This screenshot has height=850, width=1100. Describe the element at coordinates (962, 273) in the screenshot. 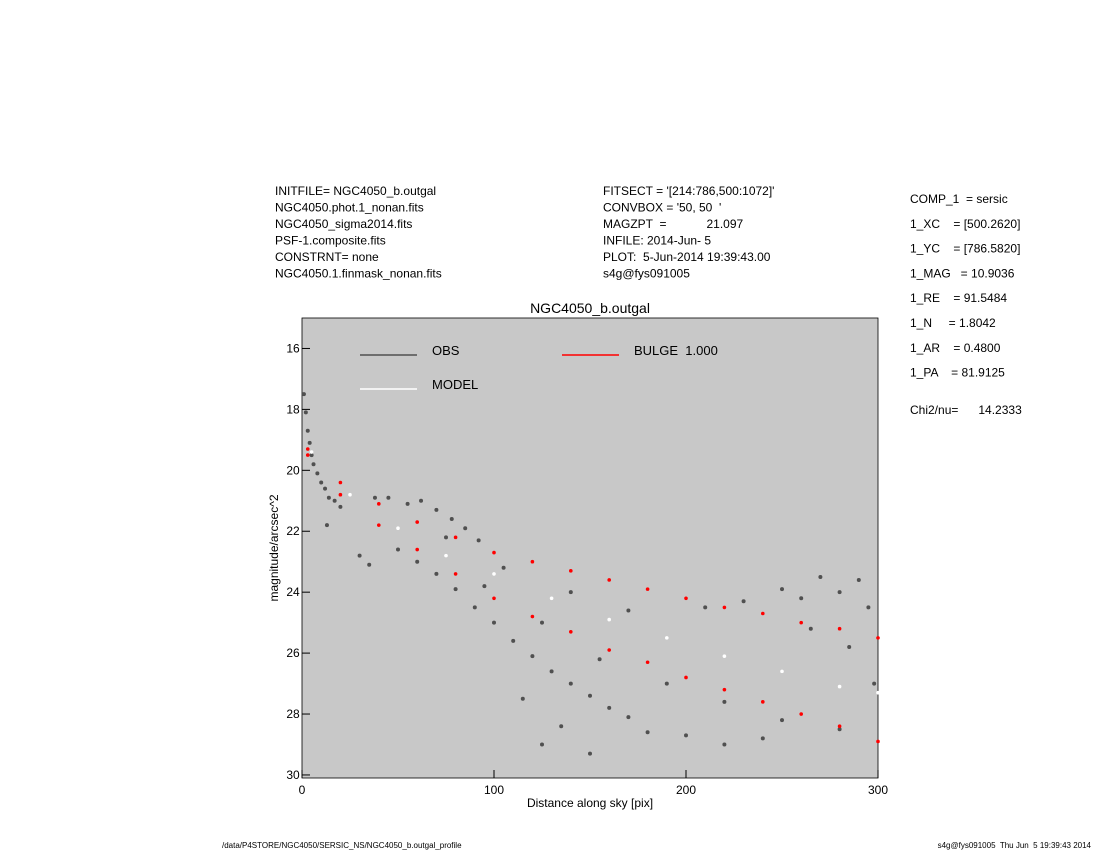

I see `param-line: 1_MAG = 10.9036` at that location.